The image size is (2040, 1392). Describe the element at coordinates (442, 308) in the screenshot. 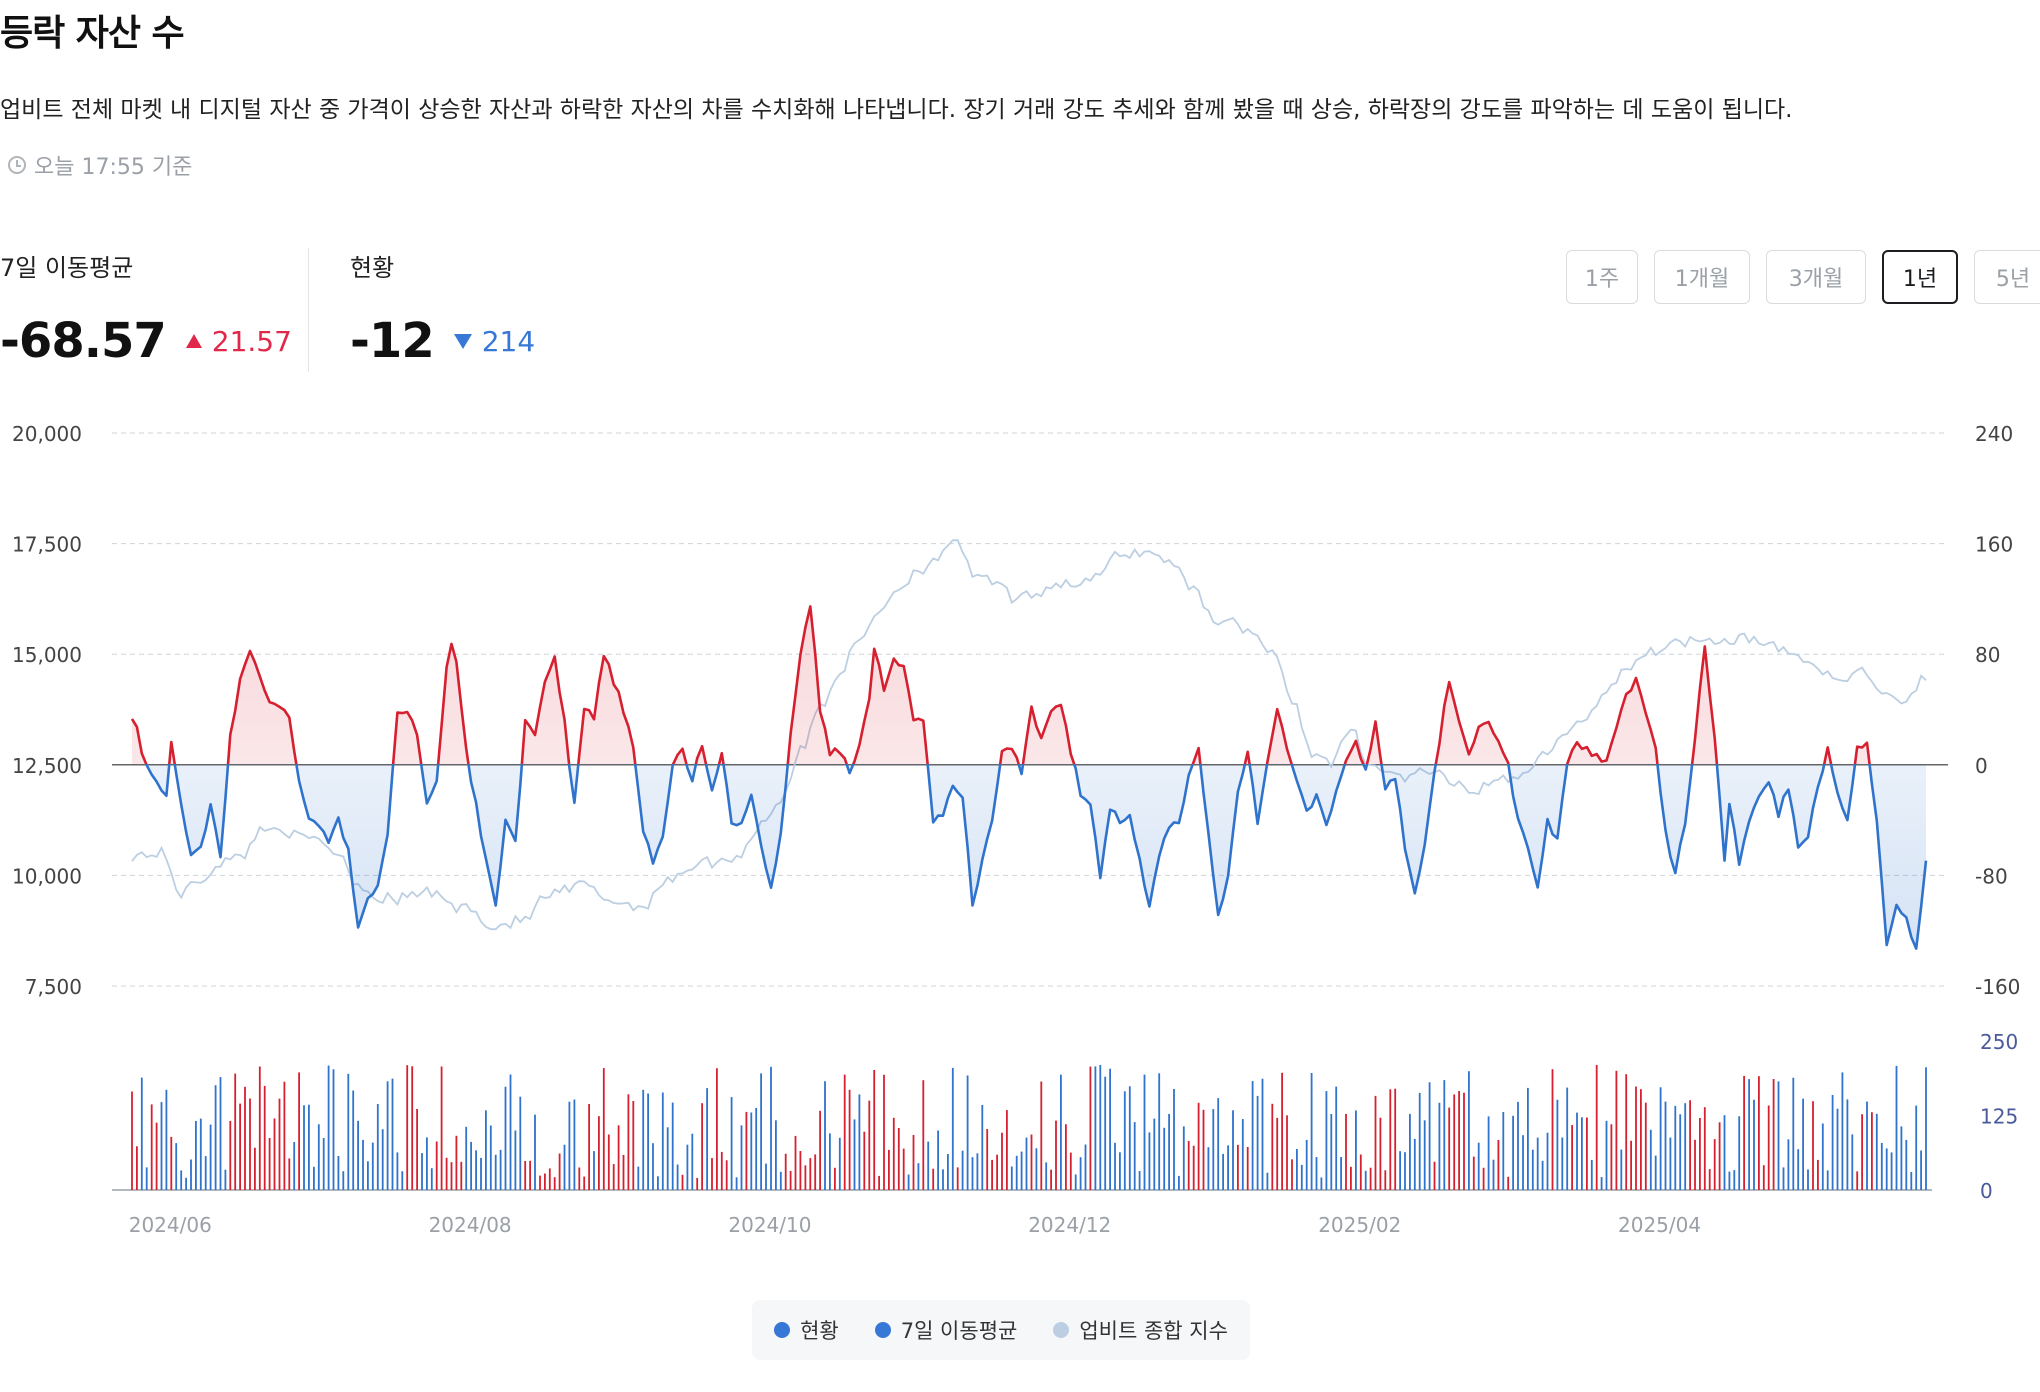

I see `current-metric: 현황 -12 214` at that location.